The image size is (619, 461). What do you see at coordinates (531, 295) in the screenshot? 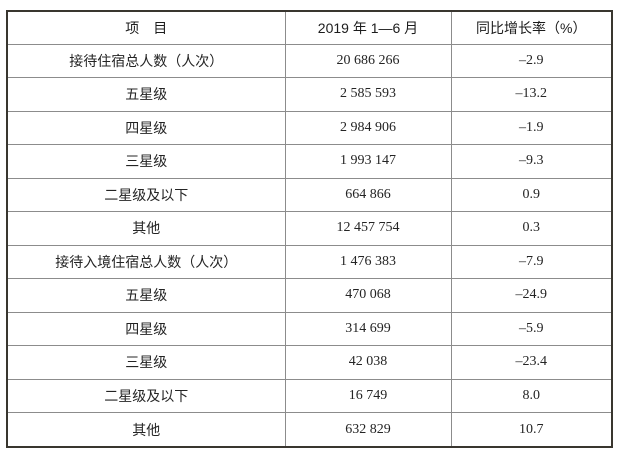
I see `cell-growth: –24.9` at bounding box center [531, 295].